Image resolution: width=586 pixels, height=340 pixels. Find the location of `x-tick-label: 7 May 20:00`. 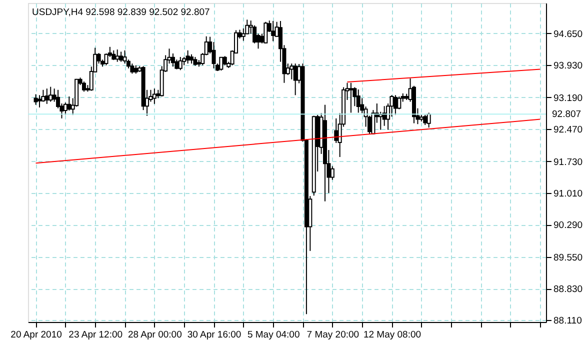

x-tick-label: 7 May 20:00 is located at coordinates (333, 335).